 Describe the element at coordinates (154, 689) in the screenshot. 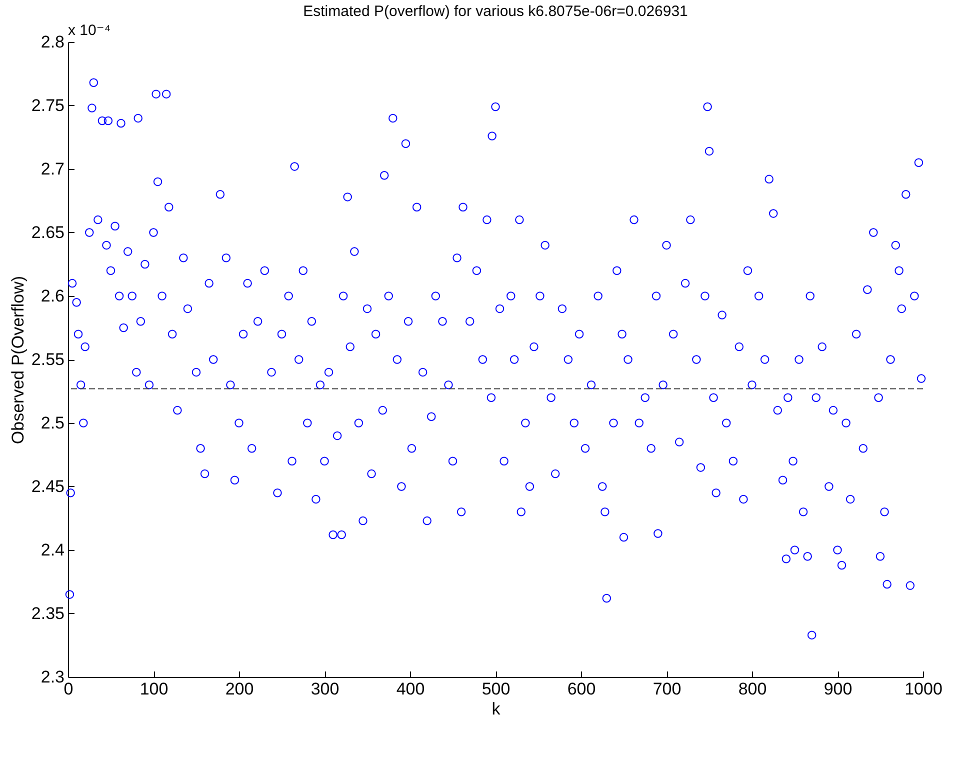

I see `x-tick-label: 100` at that location.